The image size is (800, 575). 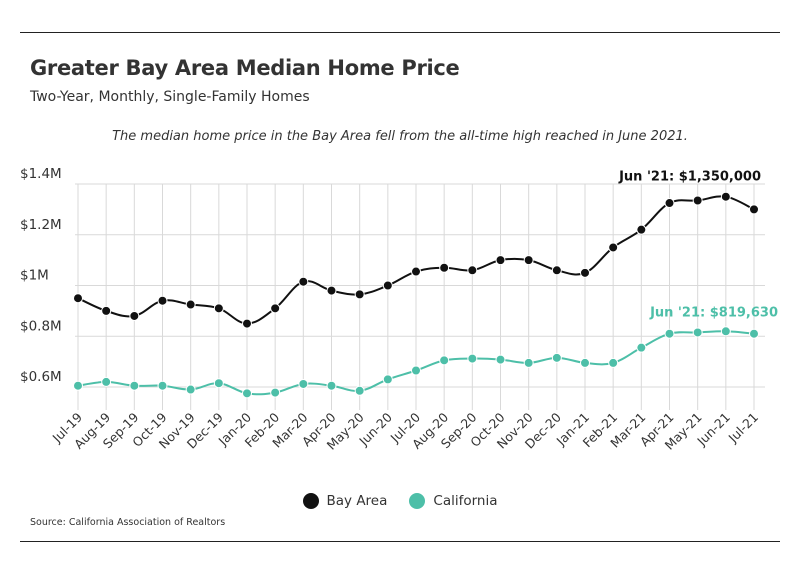 I want to click on legend-item-california: California, so click(x=453, y=501).